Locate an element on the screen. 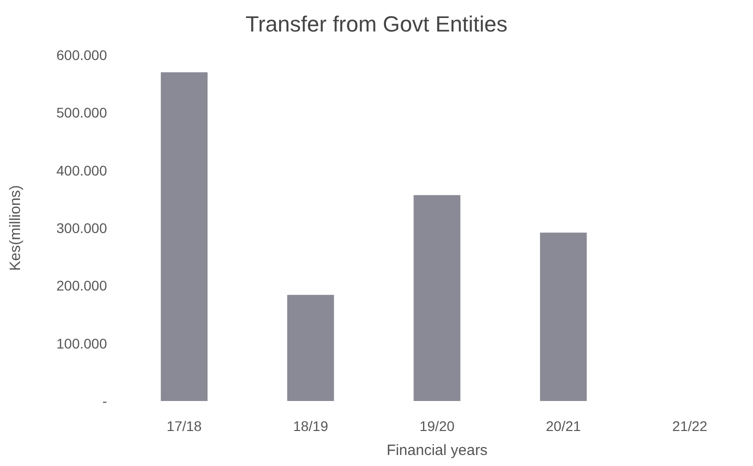  y-axis-title: Kes(millions) is located at coordinates (15, 228).